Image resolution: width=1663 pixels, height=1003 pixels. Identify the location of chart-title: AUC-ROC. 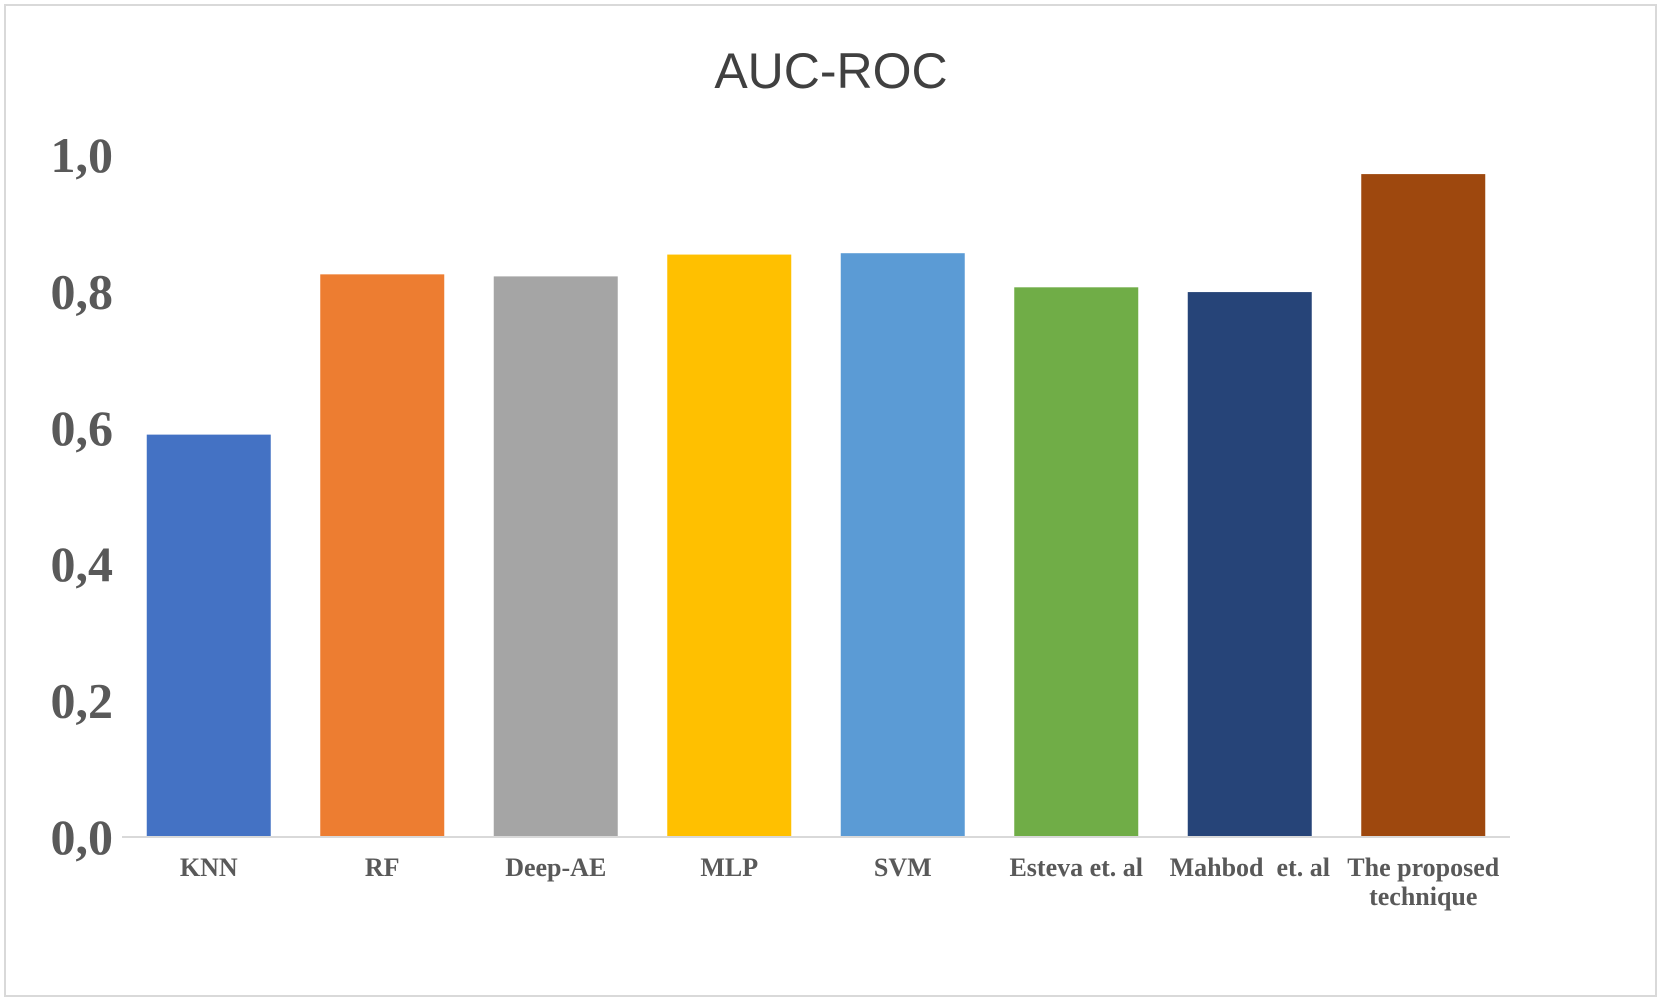
(830, 71).